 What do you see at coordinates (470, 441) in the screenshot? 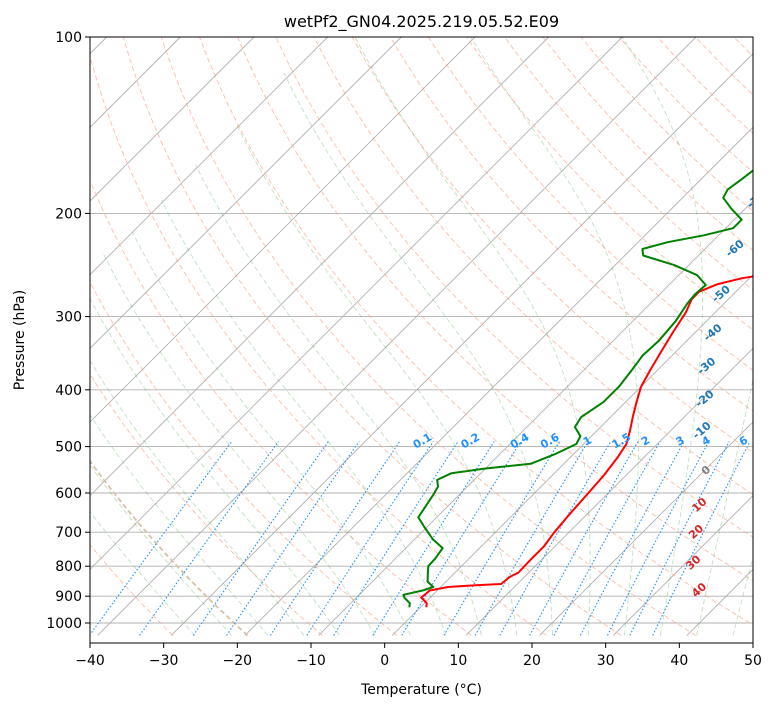
I see `mixing-ratio-label: 0.2` at bounding box center [470, 441].